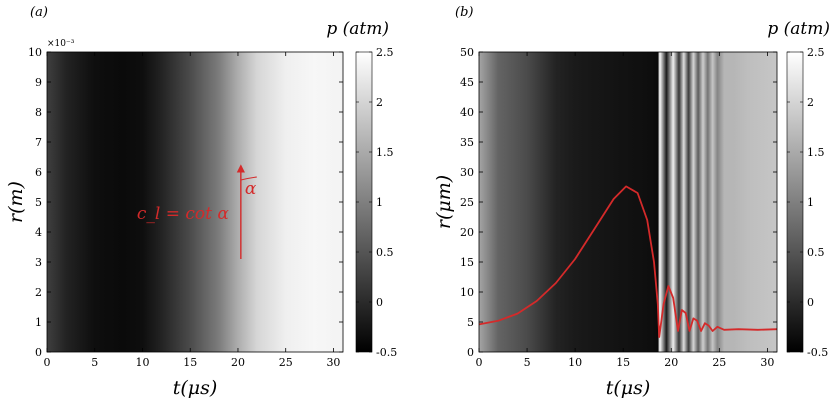  Describe the element at coordinates (38, 82) in the screenshot. I see `y-tick-label: 9` at that location.